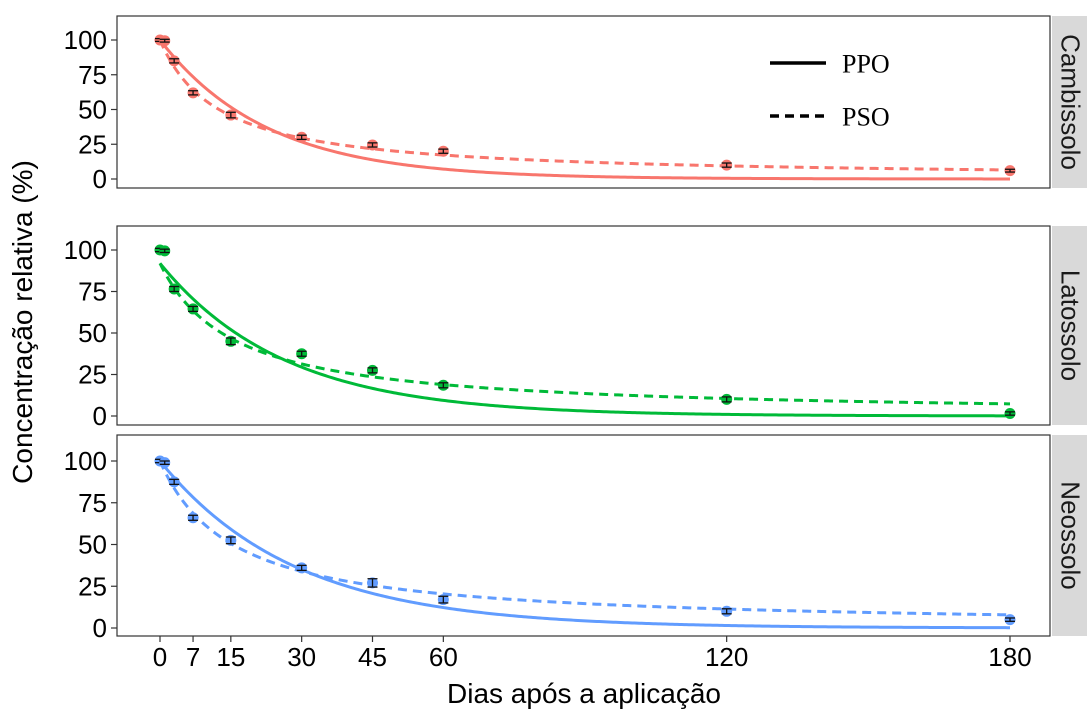 The width and height of the screenshot is (1087, 711). Describe the element at coordinates (301, 657) in the screenshot. I see `x-tick-label: 30` at that location.